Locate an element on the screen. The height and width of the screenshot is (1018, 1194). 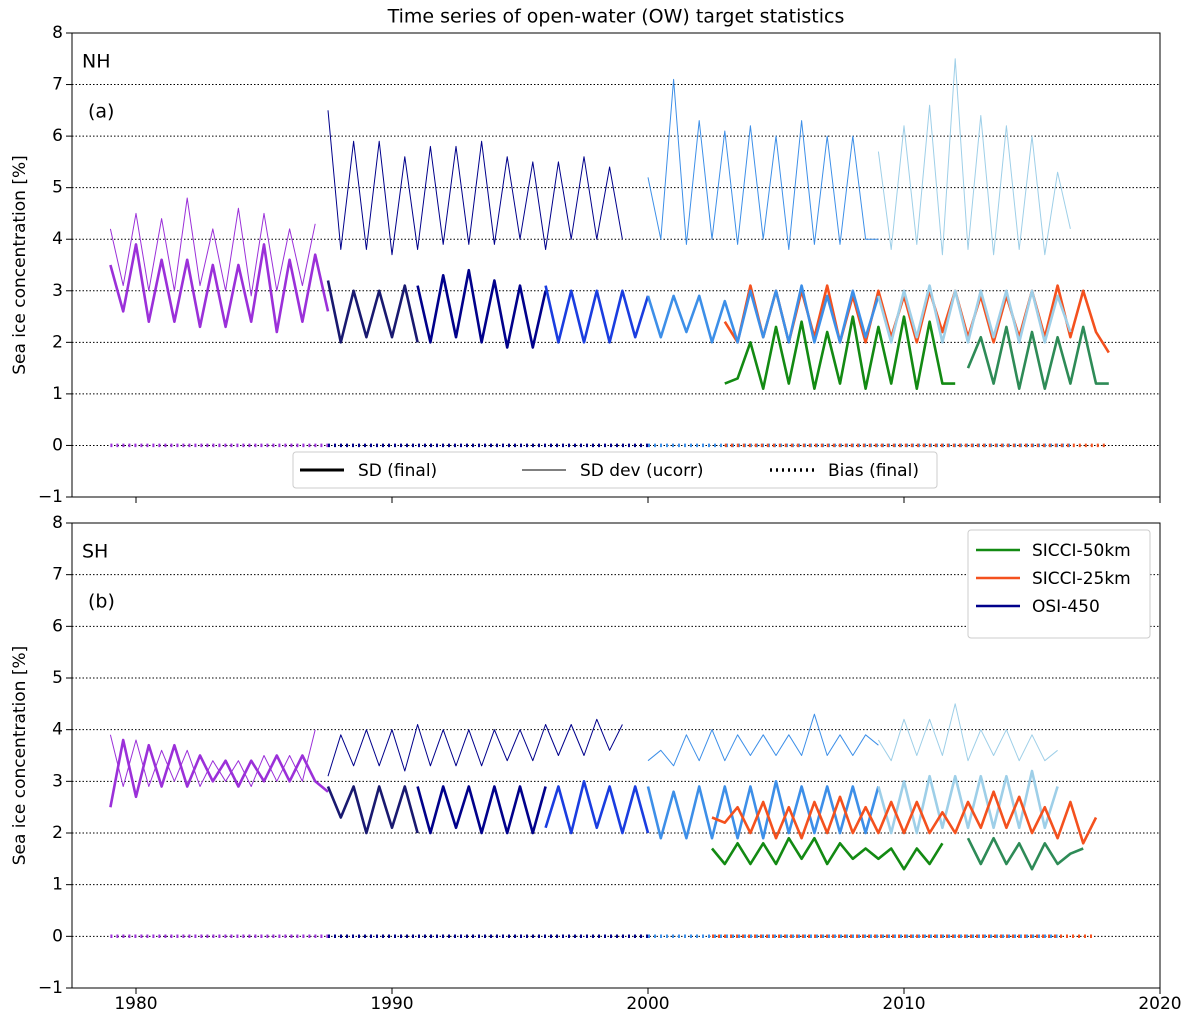
panel-label: NH is located at coordinates (96, 62).